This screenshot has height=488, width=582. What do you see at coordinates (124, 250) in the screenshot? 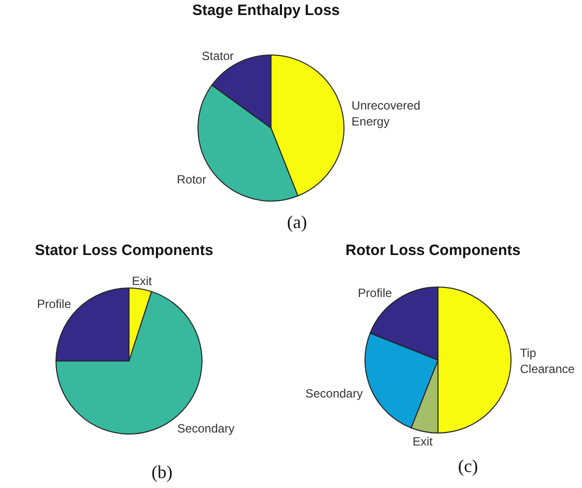
I see `chart-title: Stator Loss Components` at bounding box center [124, 250].